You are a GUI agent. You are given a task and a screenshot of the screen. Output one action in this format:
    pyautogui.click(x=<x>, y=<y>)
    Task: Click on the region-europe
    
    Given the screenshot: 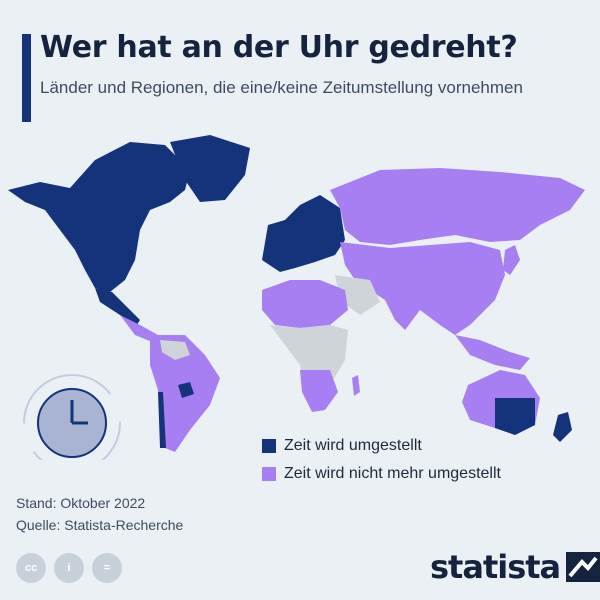 What is the action you would take?
    pyautogui.click(x=303, y=233)
    